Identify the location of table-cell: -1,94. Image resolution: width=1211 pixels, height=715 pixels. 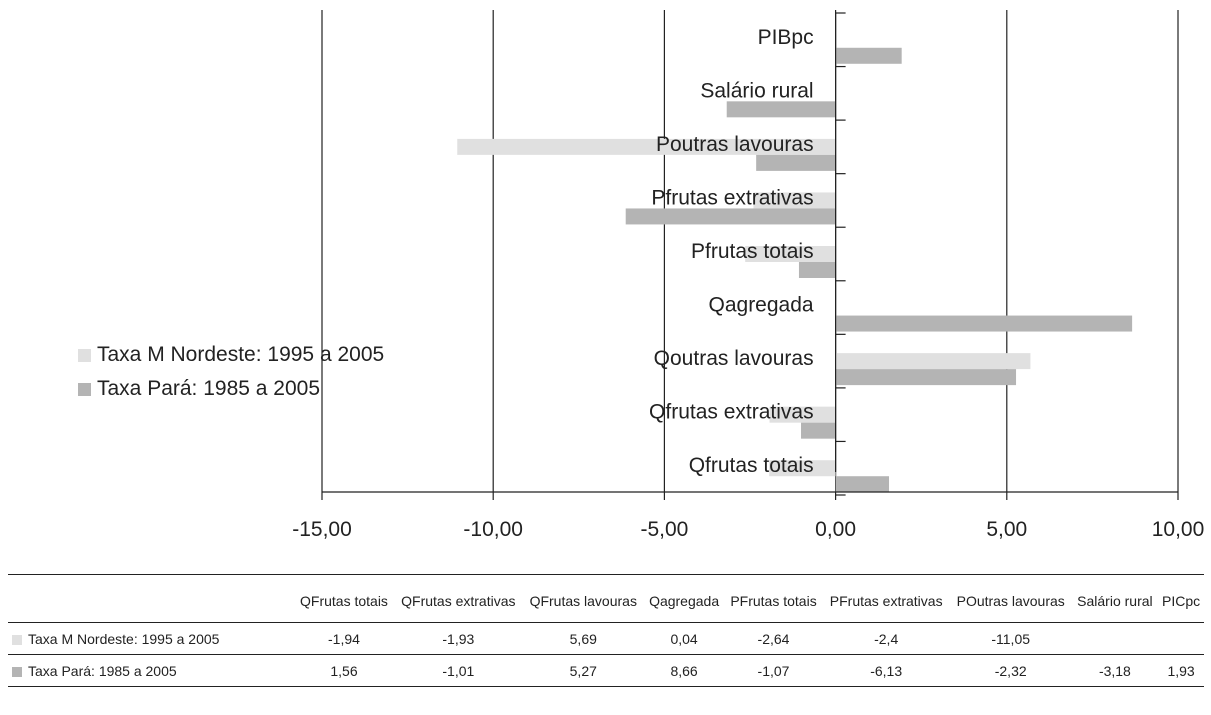
(344, 638).